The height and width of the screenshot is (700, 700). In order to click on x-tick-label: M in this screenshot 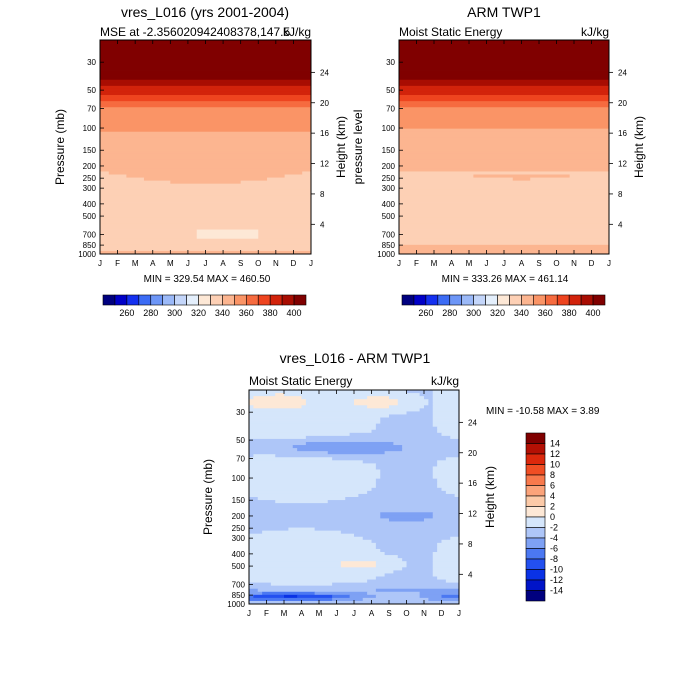, I will do `click(319, 613)`.